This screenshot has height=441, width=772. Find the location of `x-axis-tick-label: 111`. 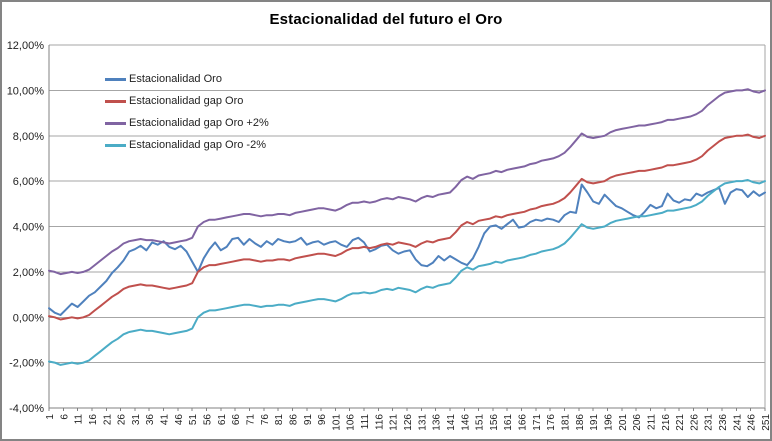

x-axis-tick-label: 111 is located at coordinates (365, 422).